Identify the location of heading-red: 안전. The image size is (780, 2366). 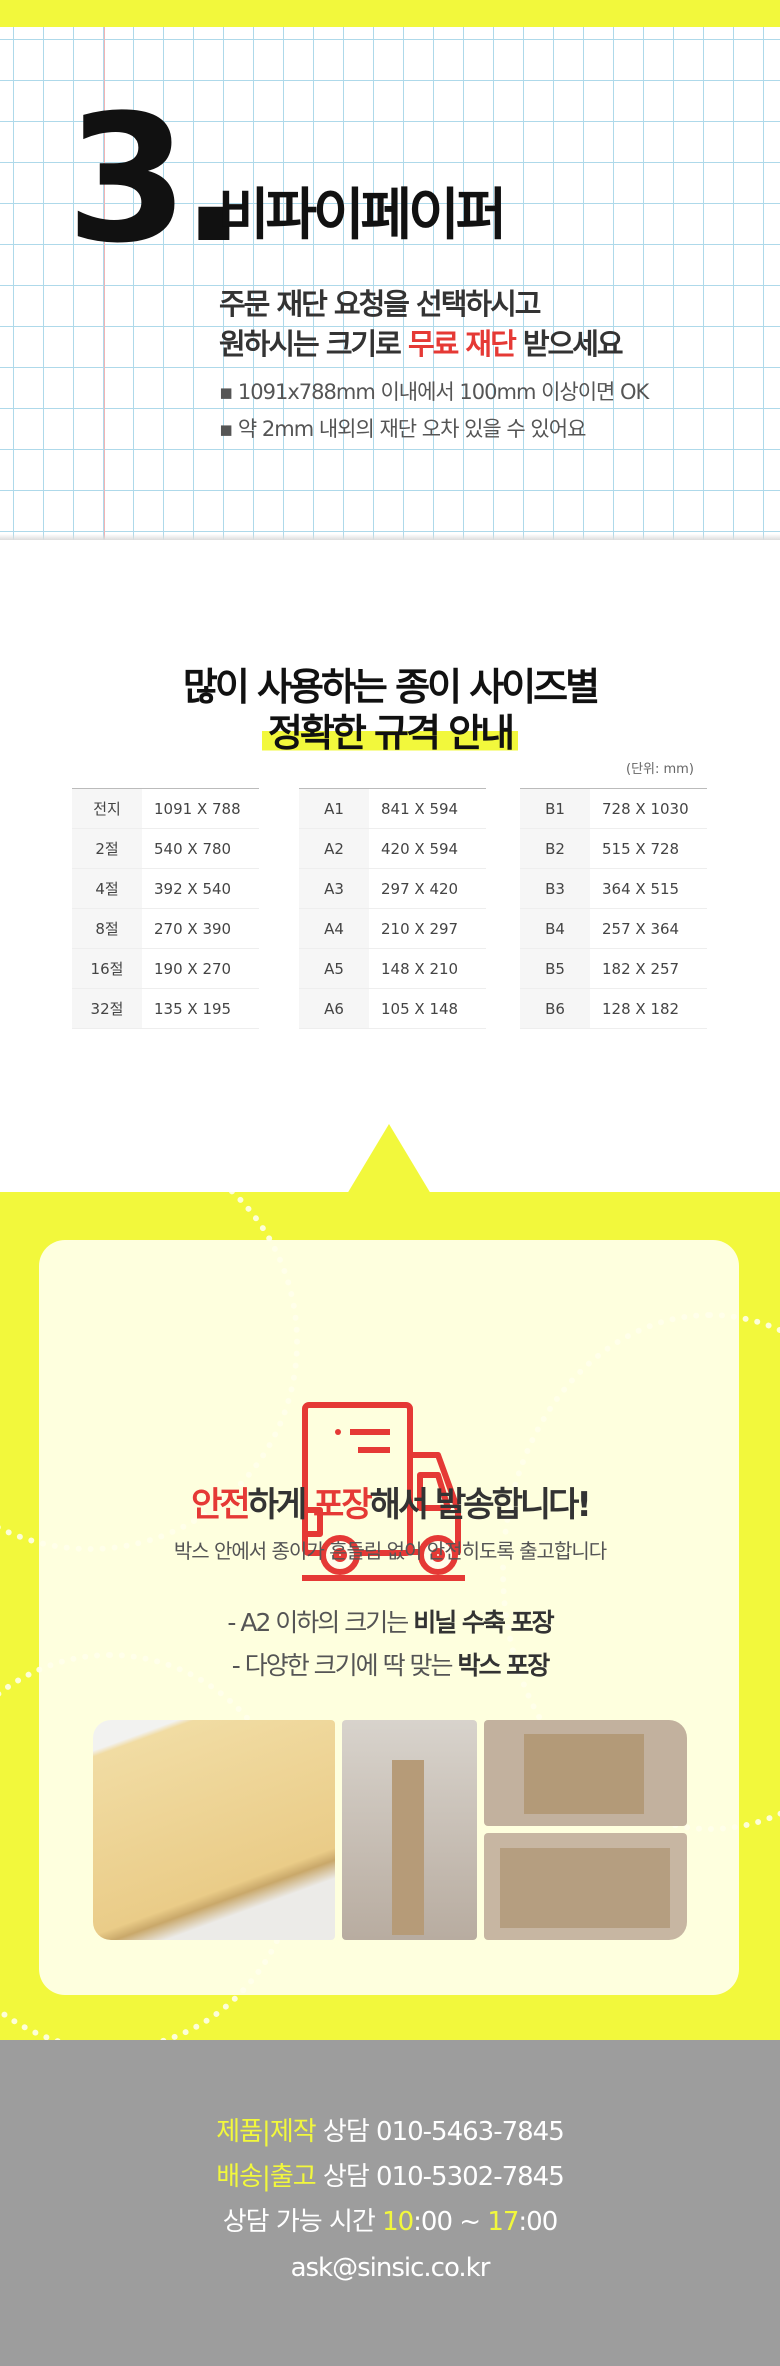
(221, 1505).